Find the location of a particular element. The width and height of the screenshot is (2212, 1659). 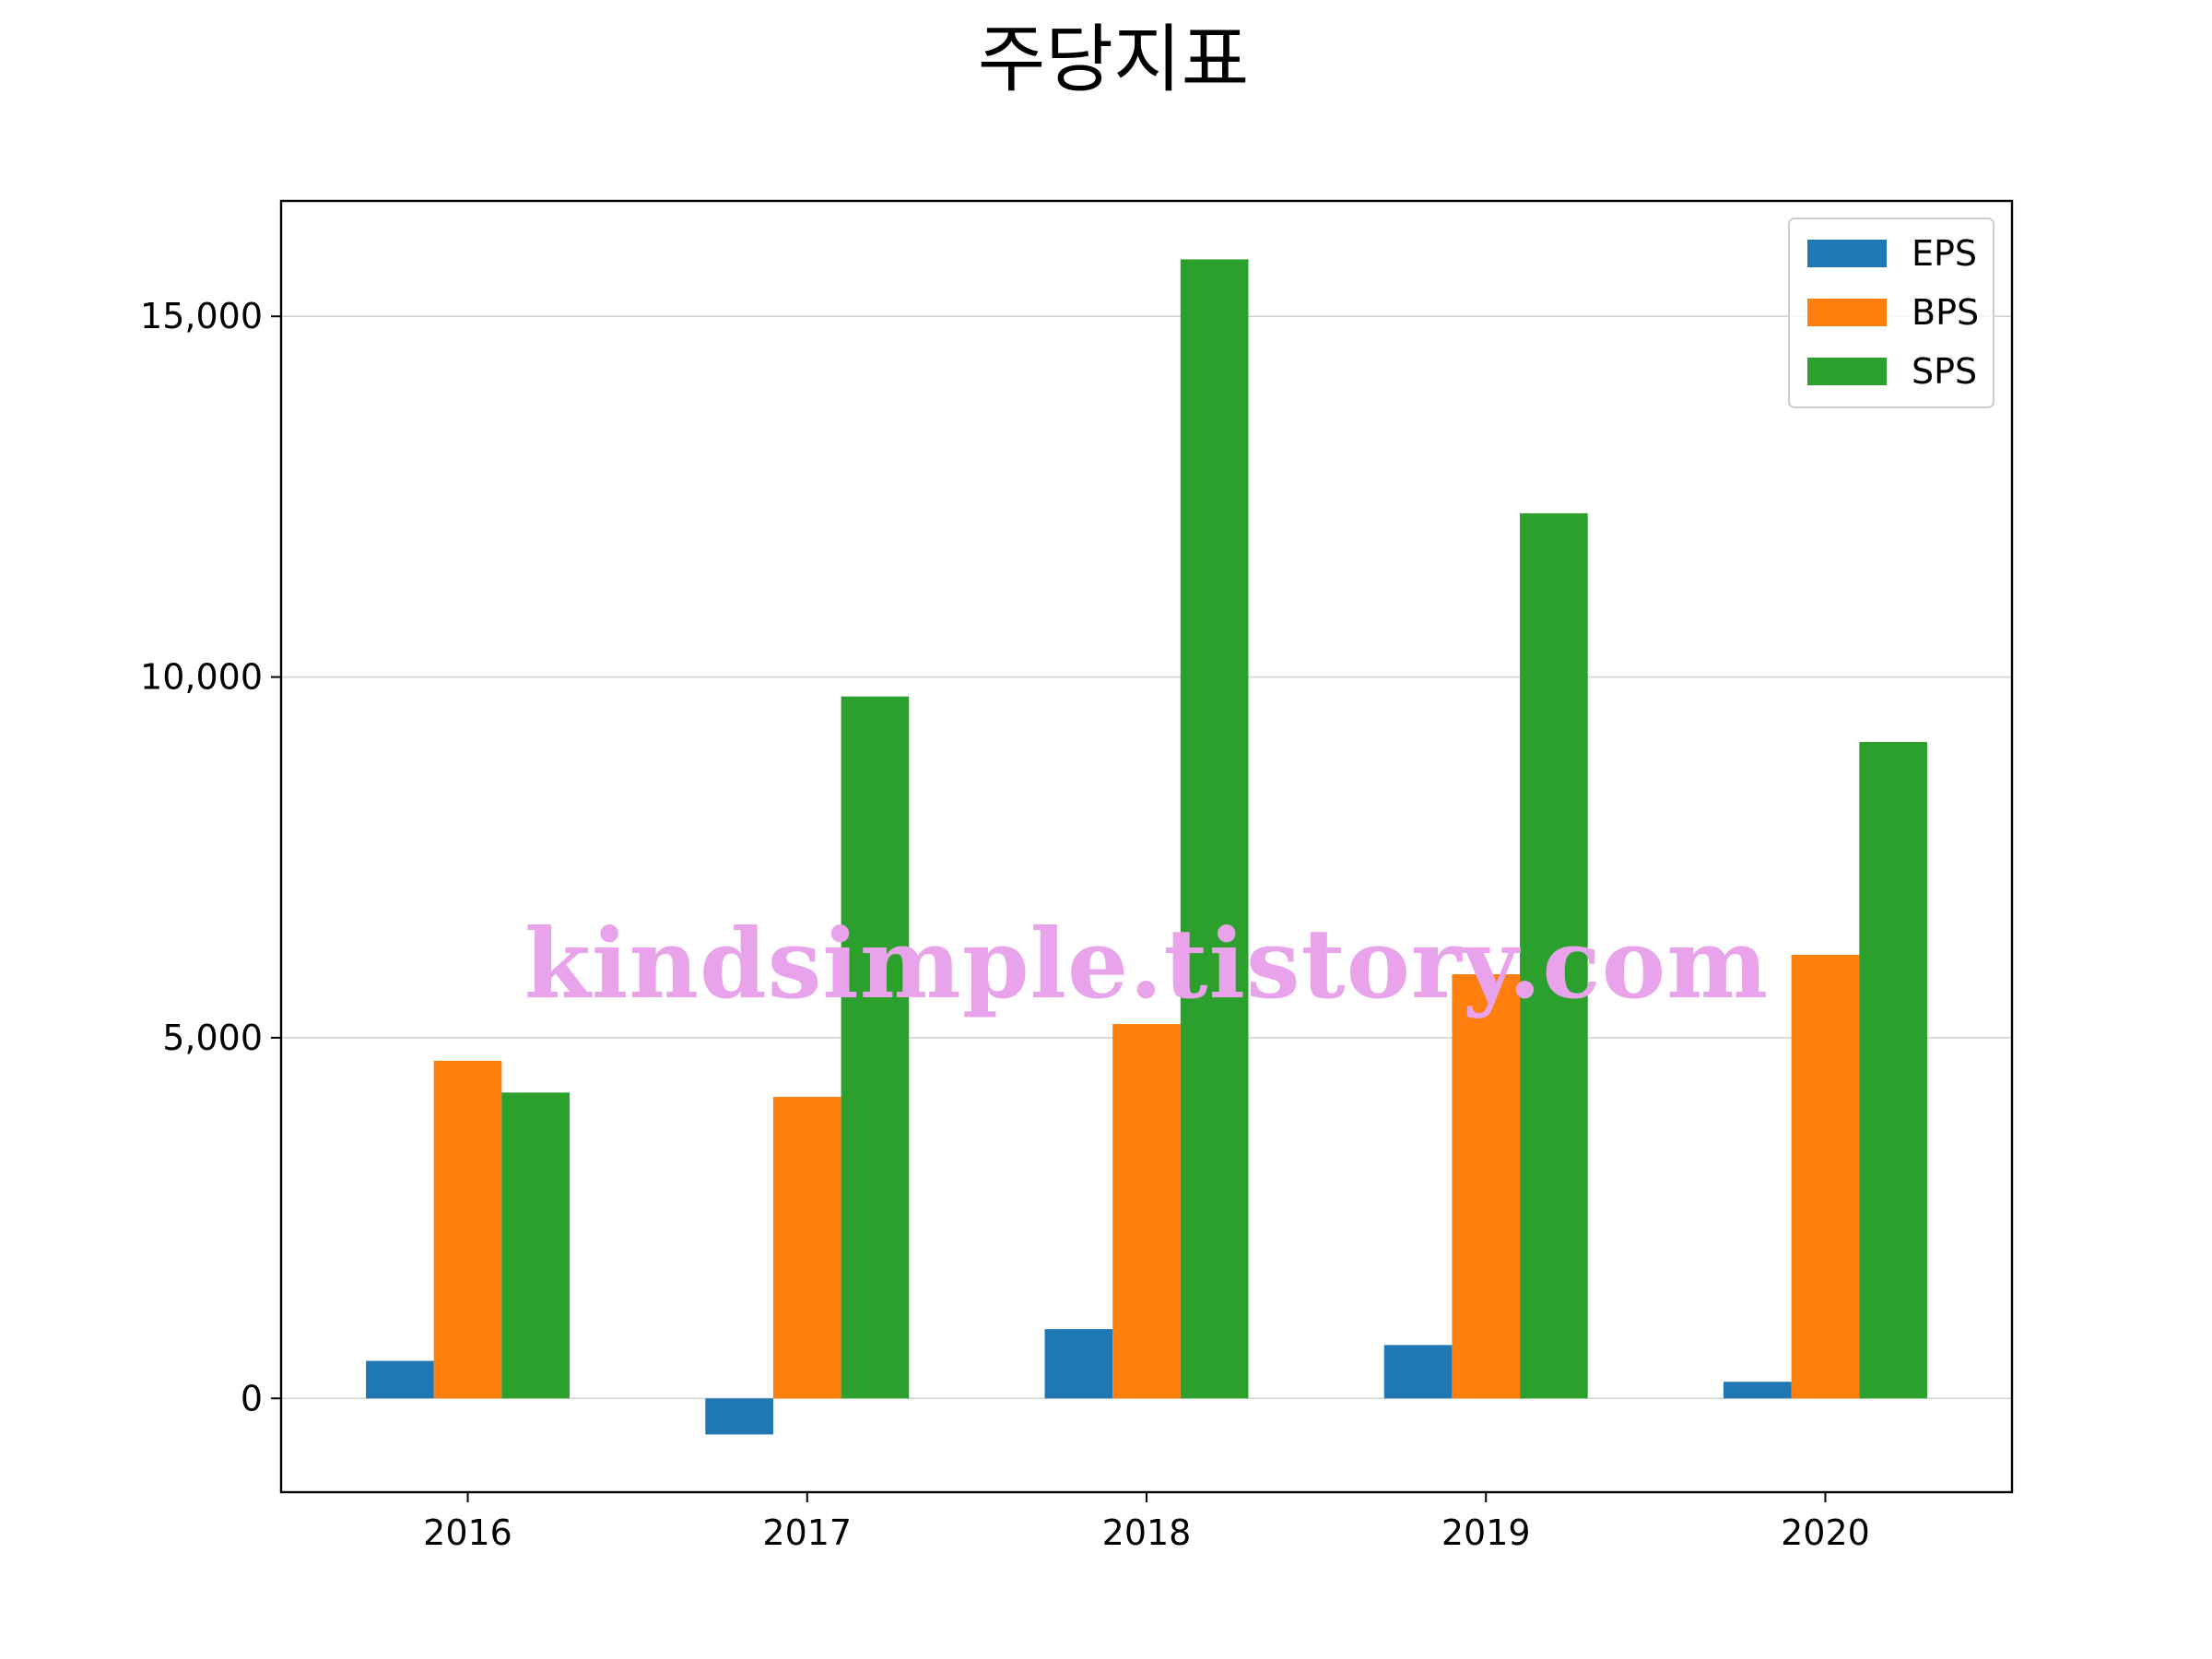

x-tick-label: 2020 is located at coordinates (1825, 1532).